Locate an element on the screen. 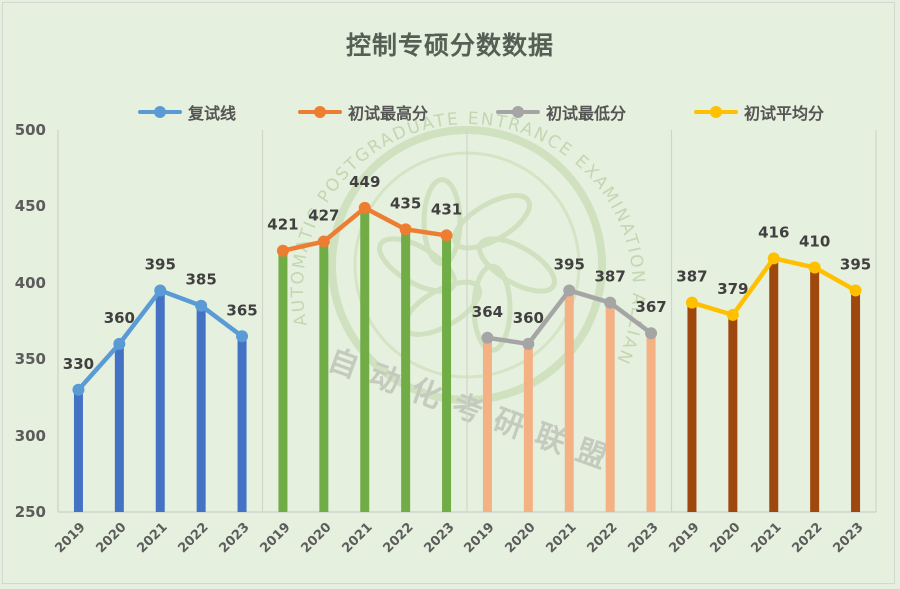  data-label: 435 is located at coordinates (405, 203).